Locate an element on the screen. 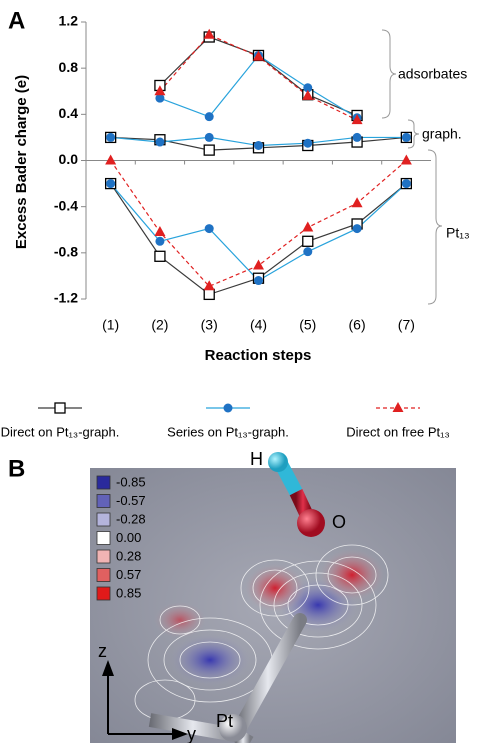 The height and width of the screenshot is (743, 483). x-tick-label: (5) is located at coordinates (307, 325).